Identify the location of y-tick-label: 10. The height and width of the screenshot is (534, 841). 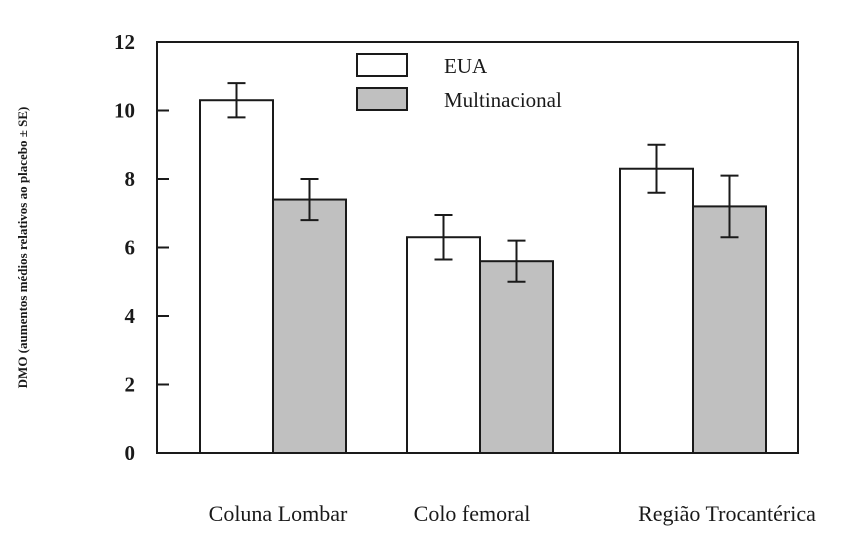
(124, 111).